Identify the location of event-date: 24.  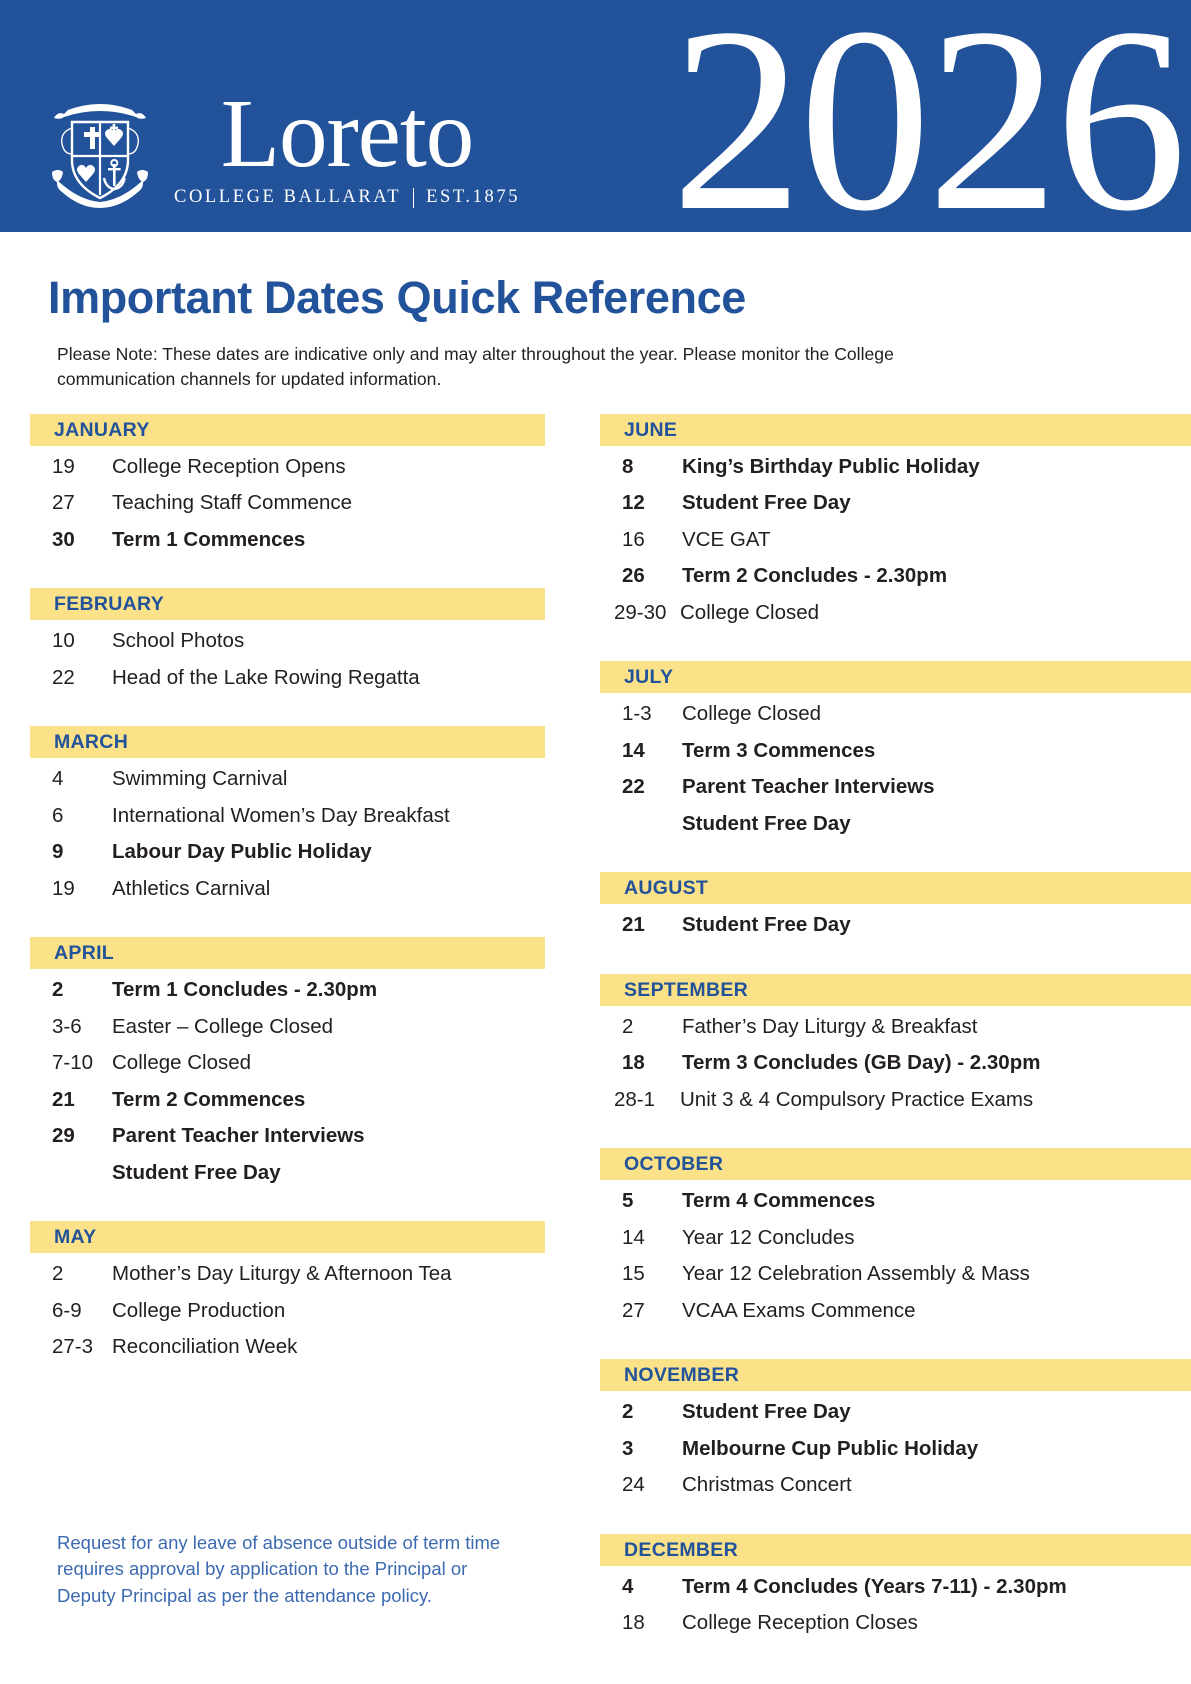
(633, 1485).